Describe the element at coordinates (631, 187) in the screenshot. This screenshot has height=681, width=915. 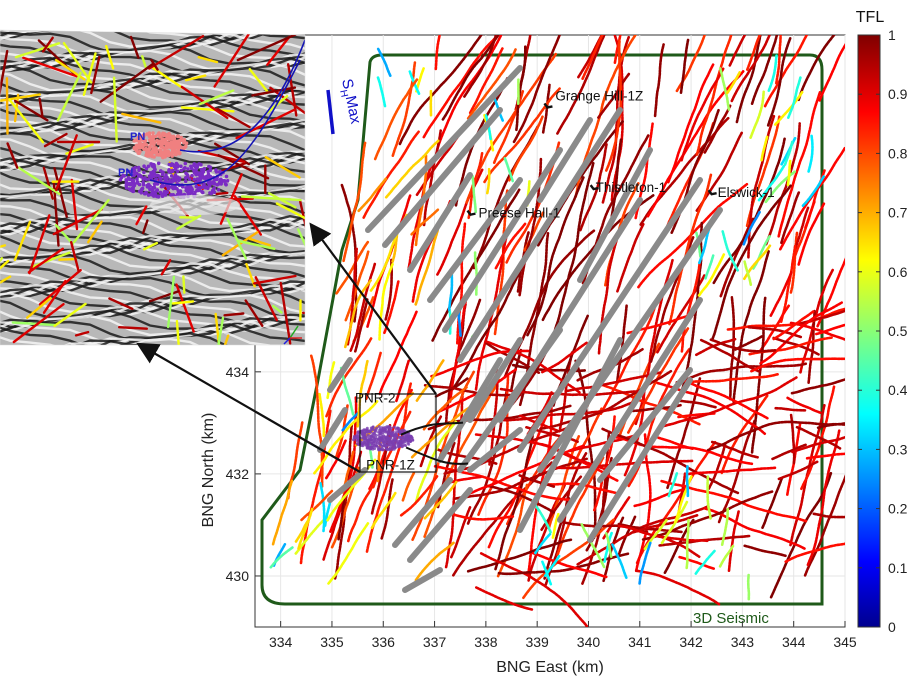
I see `well-label: Thistleton-1` at that location.